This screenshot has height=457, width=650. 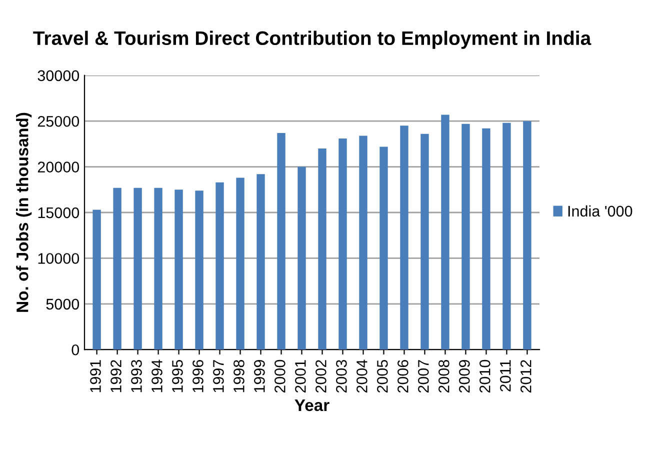 What do you see at coordinates (600, 211) in the screenshot?
I see `legend-label: India '000` at bounding box center [600, 211].